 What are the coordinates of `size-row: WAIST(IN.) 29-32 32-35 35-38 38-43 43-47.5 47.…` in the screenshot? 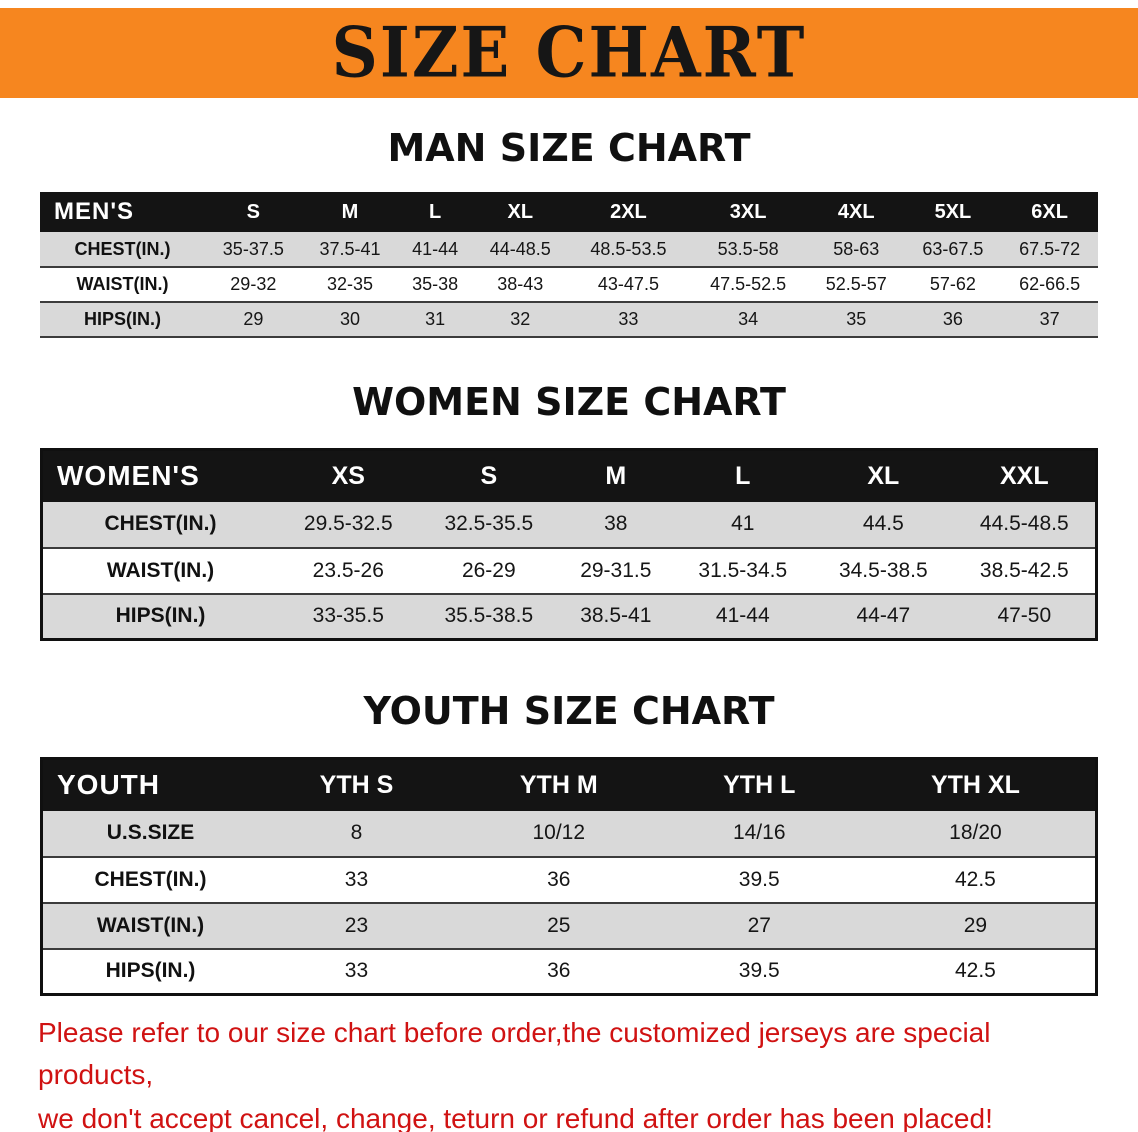 It's located at (569, 284).